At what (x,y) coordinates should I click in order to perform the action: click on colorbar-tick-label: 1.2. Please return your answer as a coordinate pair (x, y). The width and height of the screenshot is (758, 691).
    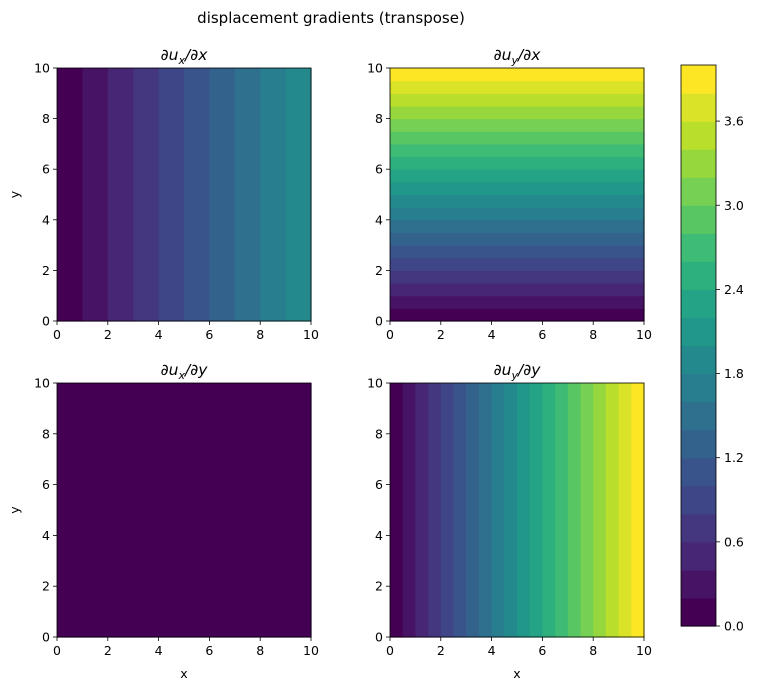
    Looking at the image, I should click on (734, 457).